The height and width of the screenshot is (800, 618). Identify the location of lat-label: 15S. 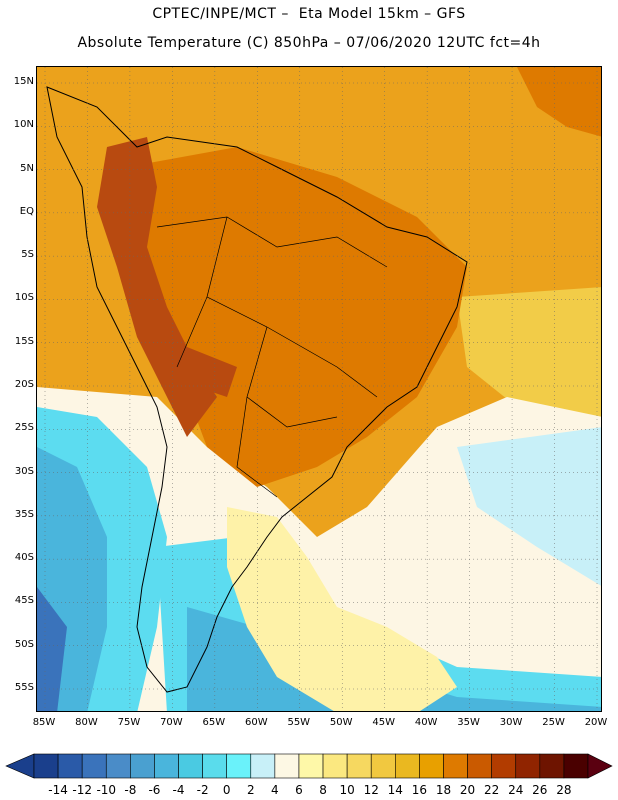
(24, 341).